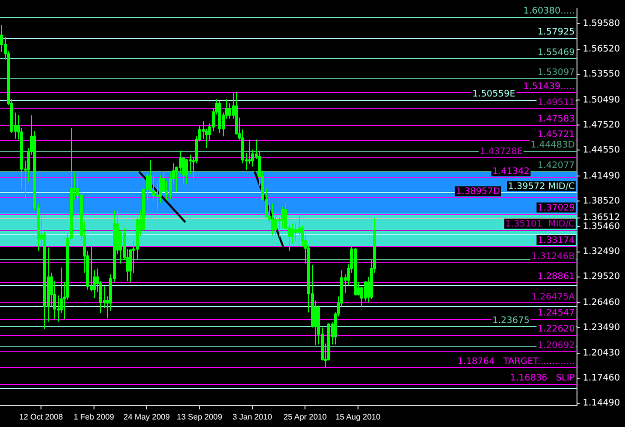  What do you see at coordinates (601, 176) in the screenshot?
I see `y-tick-label: 1.41490` at bounding box center [601, 176].